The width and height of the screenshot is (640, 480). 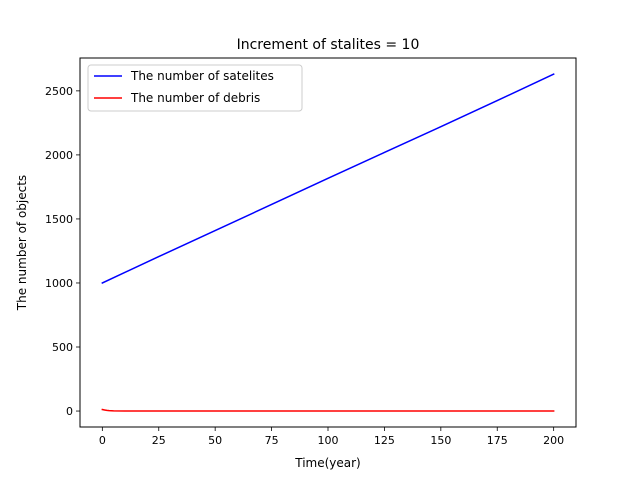 I want to click on x-tick-label-0: 0, so click(x=102, y=440).